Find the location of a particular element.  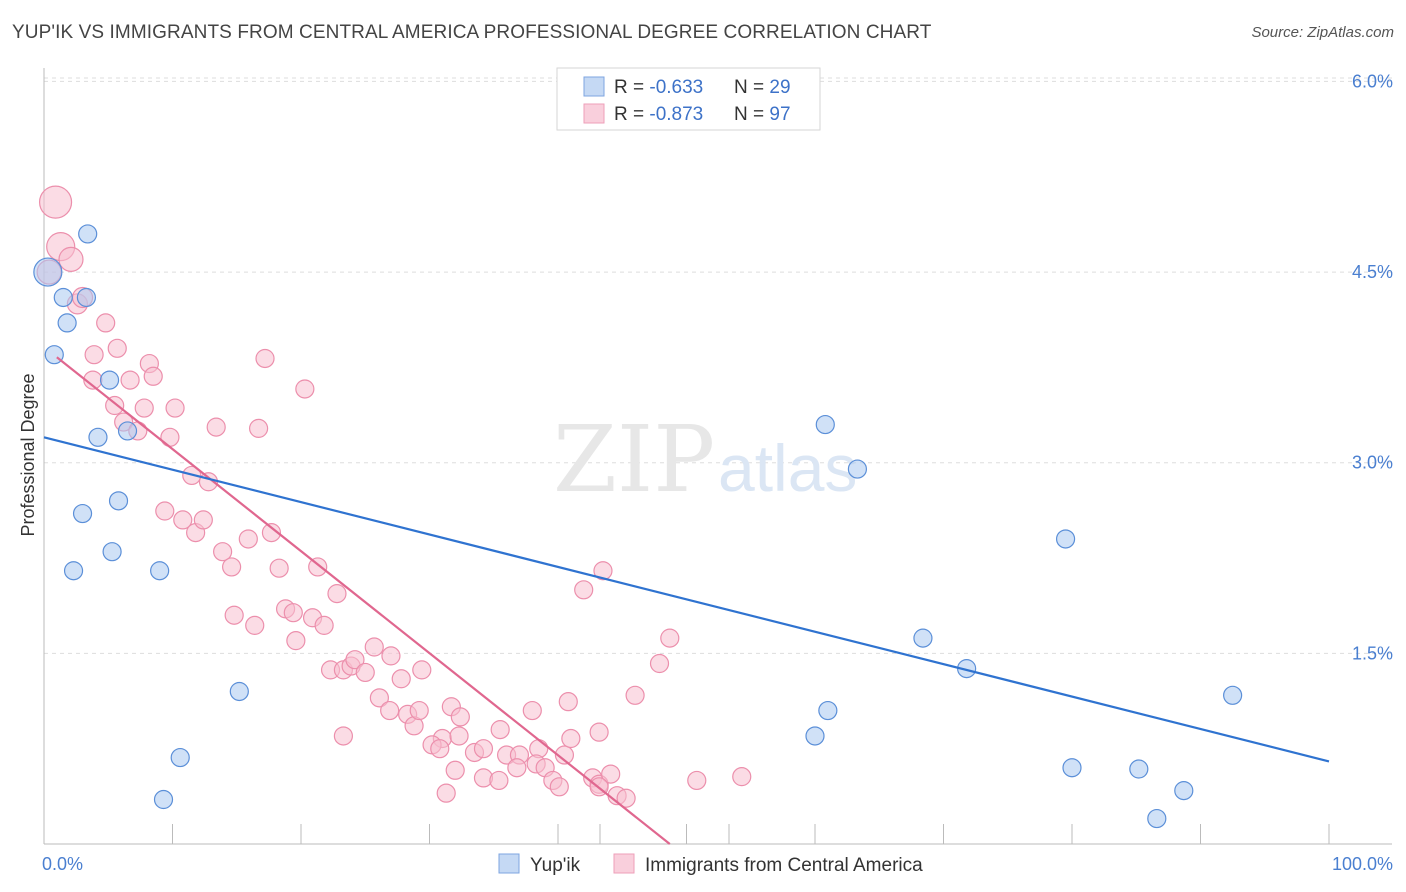

y-tick-label: 6.0% is located at coordinates (1372, 81).